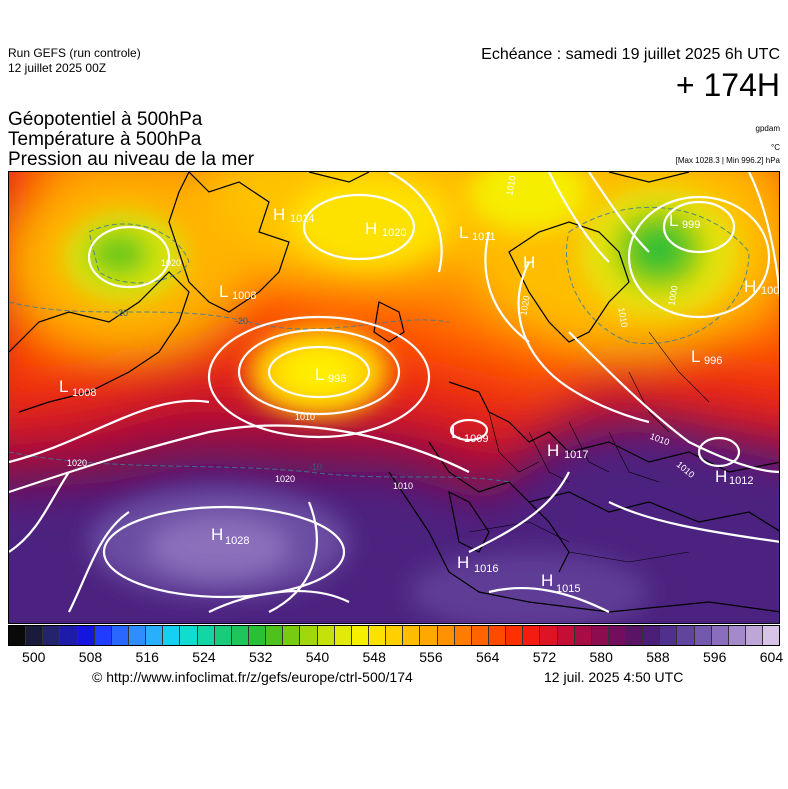  I want to click on isotherm-labels: -20 -20 -10, so click(218, 390).